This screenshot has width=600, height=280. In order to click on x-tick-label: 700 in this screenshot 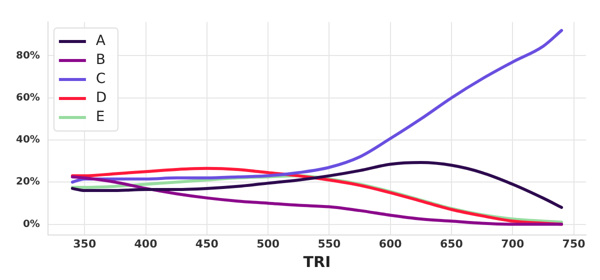, I will do `click(512, 243)`.